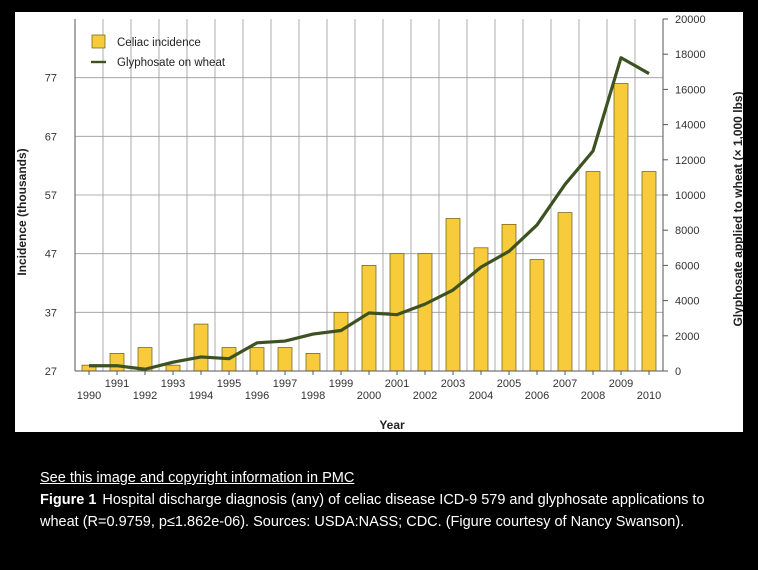 Image resolution: width=758 pixels, height=570 pixels. I want to click on y-axis-title: Incidence (thousands), so click(22, 211).